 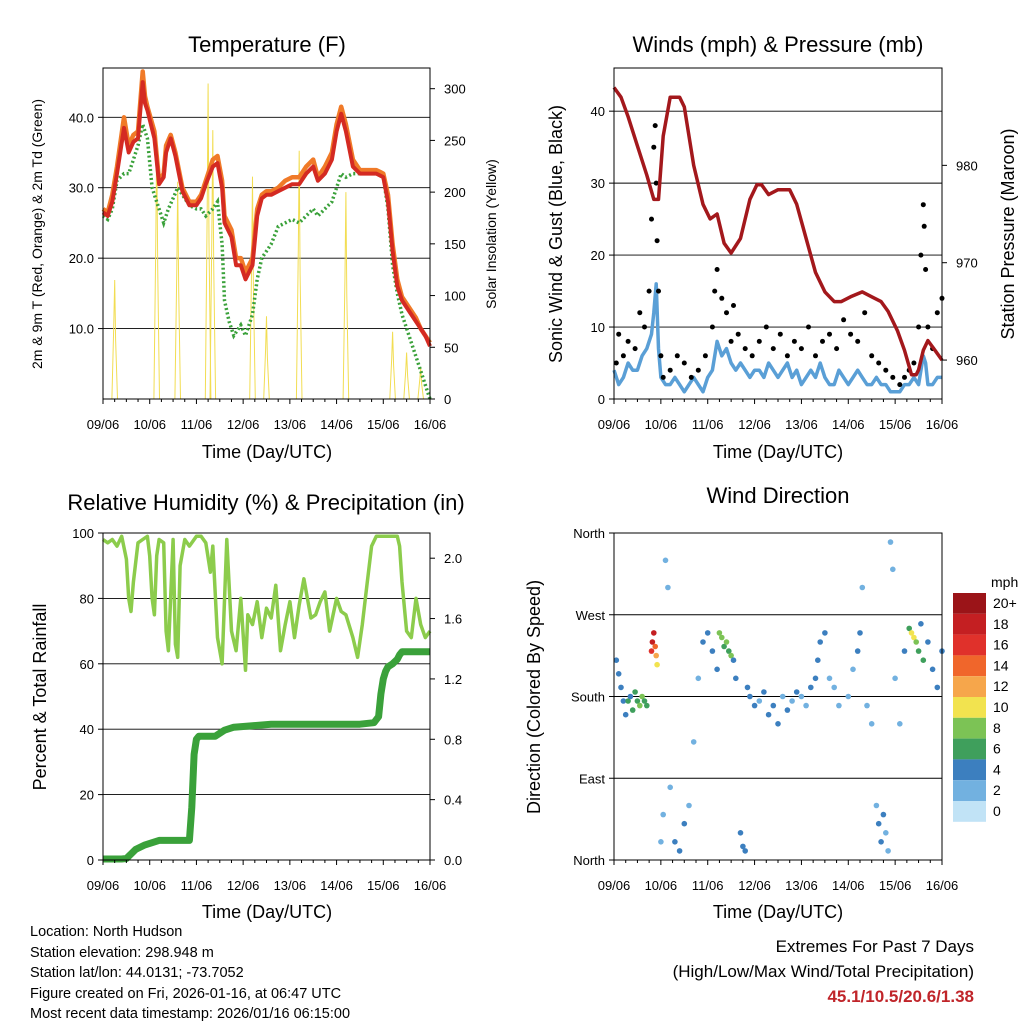 I want to click on temp-2m-line, so click(x=266, y=214).